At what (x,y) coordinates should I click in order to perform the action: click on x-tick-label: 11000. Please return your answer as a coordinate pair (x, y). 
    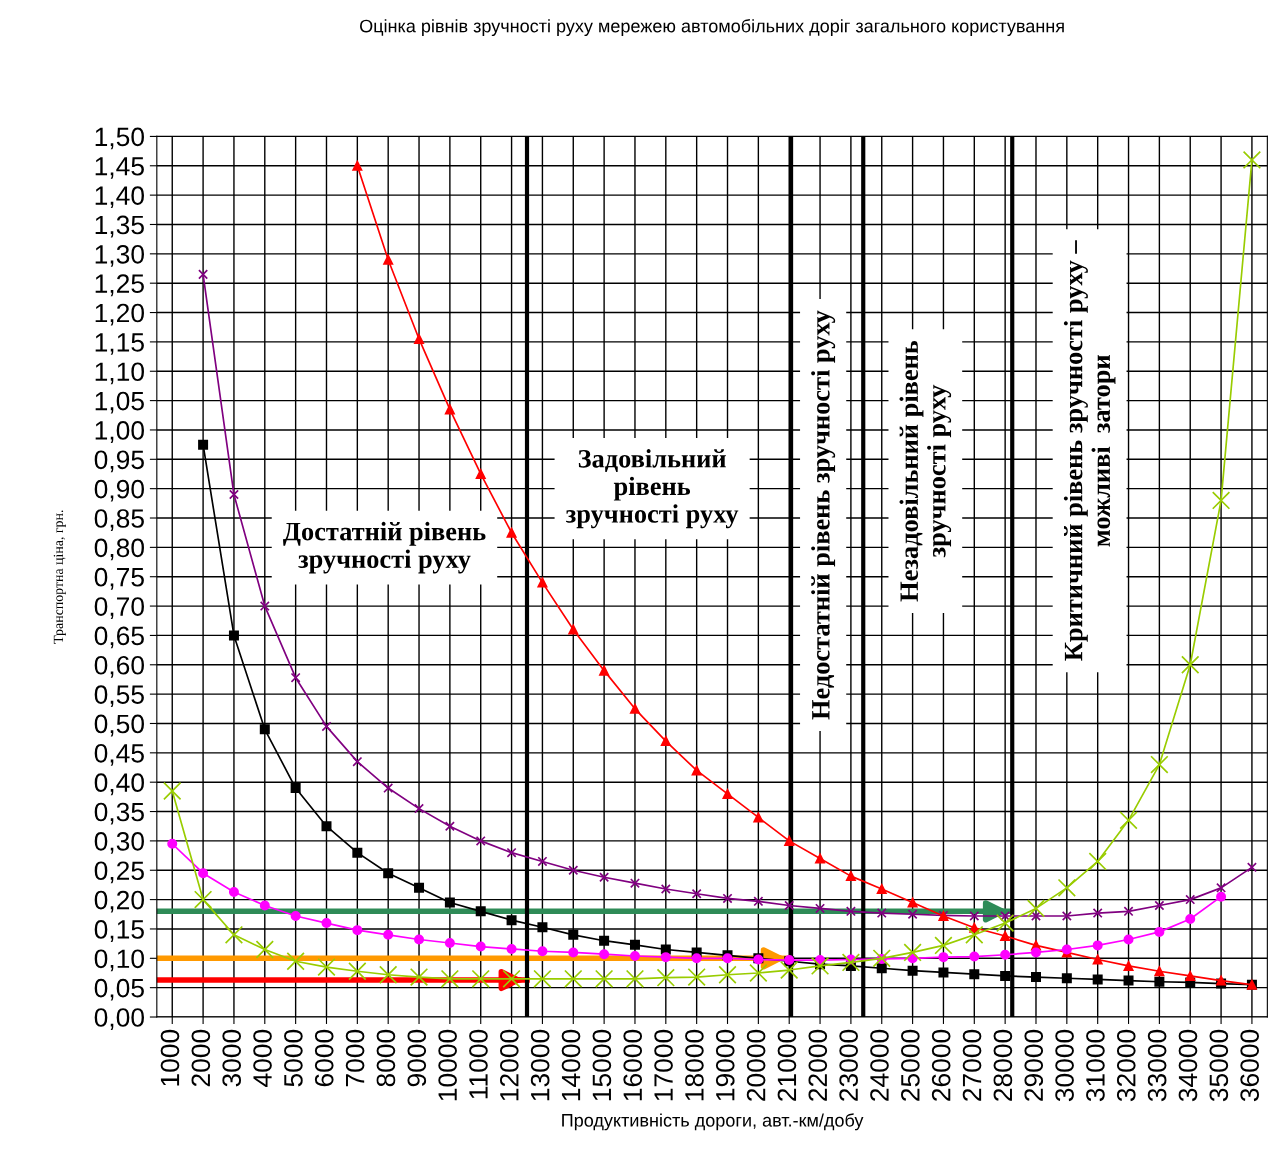
    Looking at the image, I should click on (478, 1064).